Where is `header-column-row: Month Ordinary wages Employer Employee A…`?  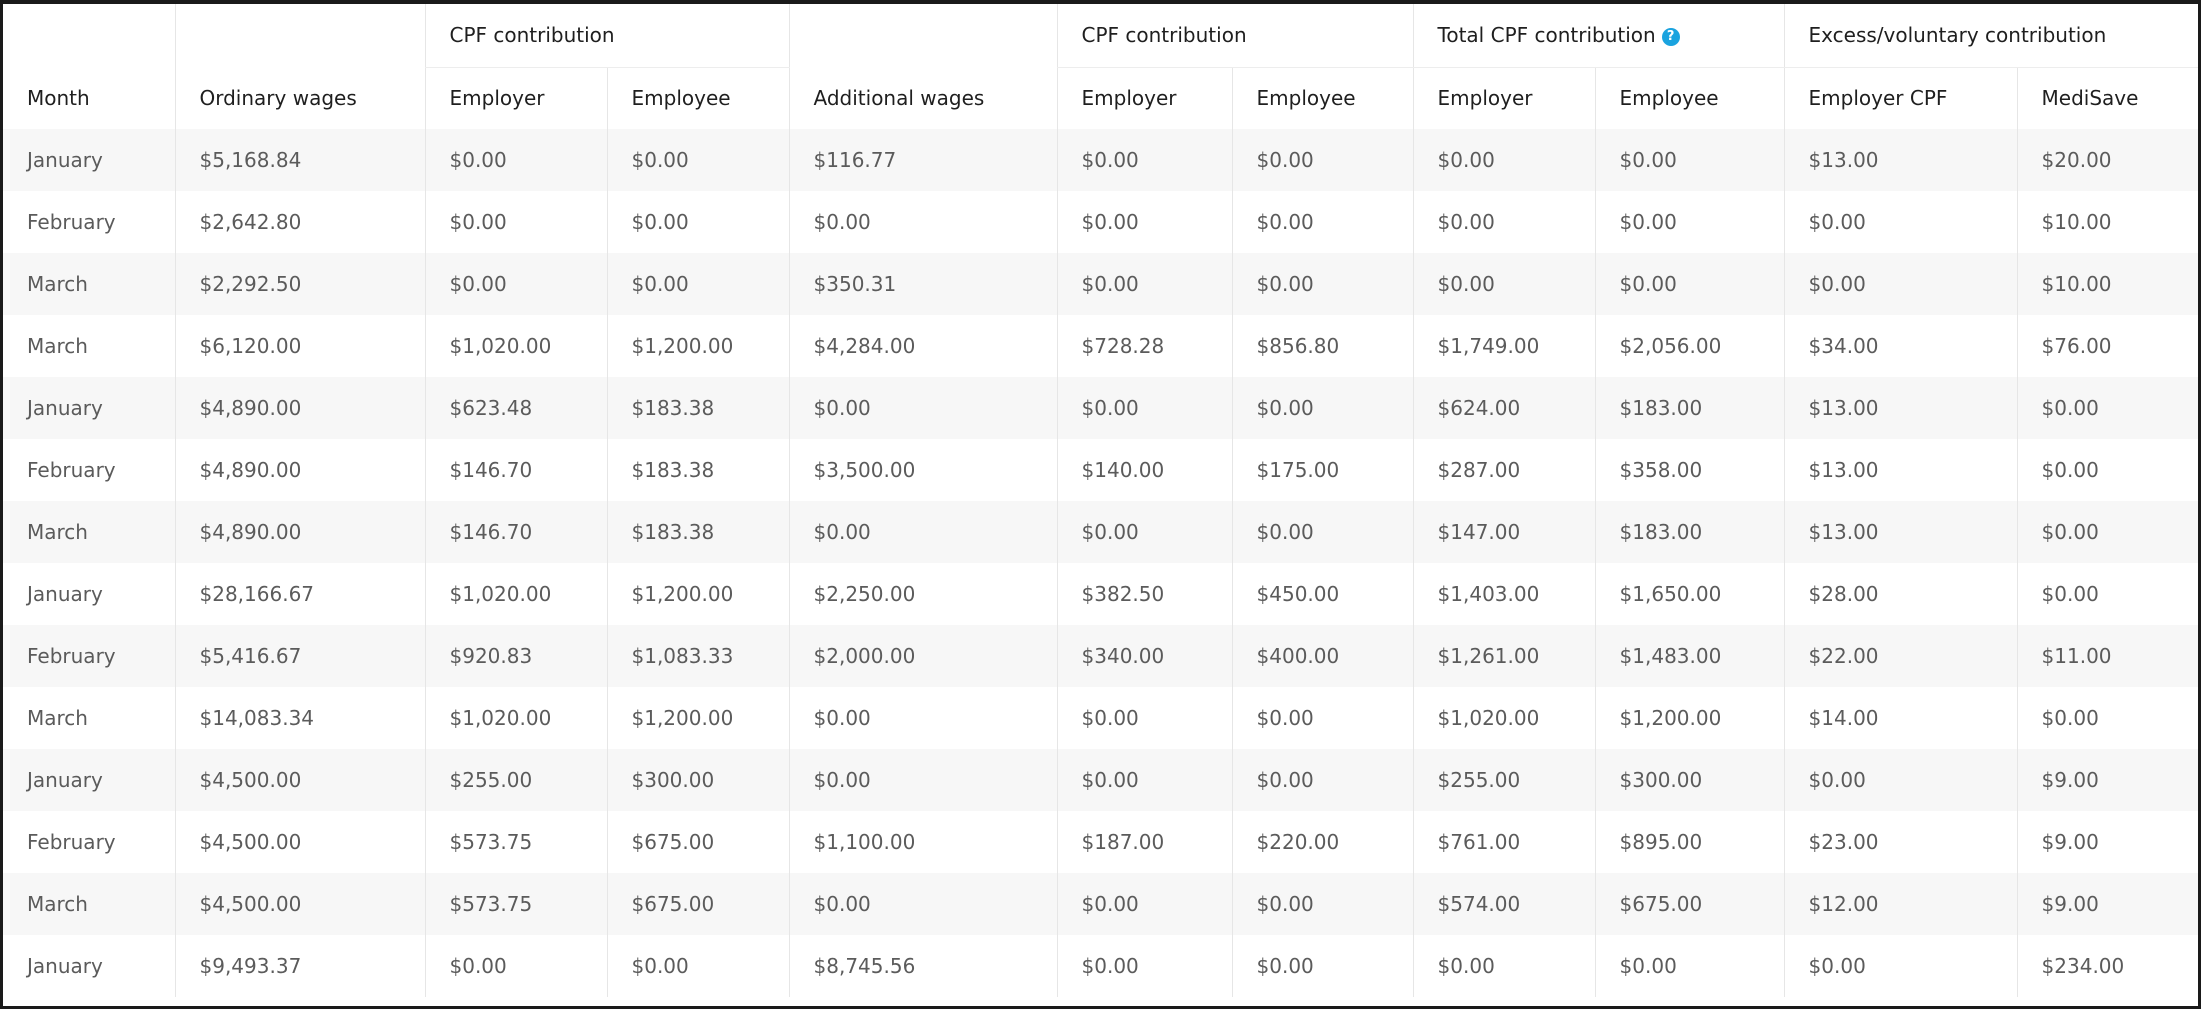 header-column-row: Month Ordinary wages Employer Employee A… is located at coordinates (1100, 97).